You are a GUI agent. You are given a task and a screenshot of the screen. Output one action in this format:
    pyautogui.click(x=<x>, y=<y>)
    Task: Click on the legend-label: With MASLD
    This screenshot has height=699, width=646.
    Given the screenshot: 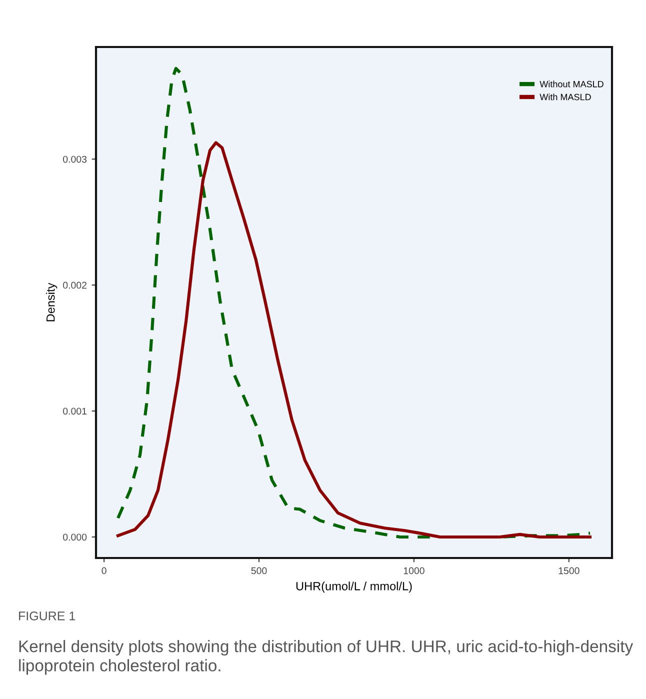 What is the action you would take?
    pyautogui.click(x=565, y=97)
    